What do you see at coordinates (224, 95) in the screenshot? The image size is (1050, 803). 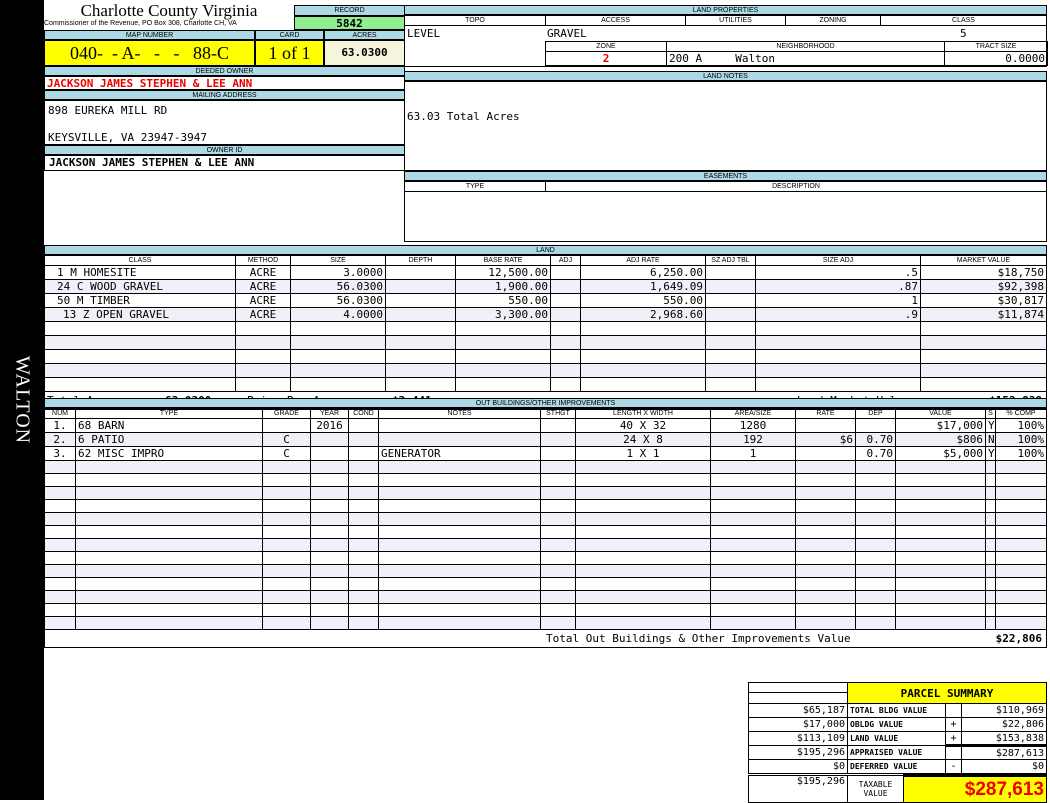 I see `mailing-address-label: MAILING ADDRESS` at bounding box center [224, 95].